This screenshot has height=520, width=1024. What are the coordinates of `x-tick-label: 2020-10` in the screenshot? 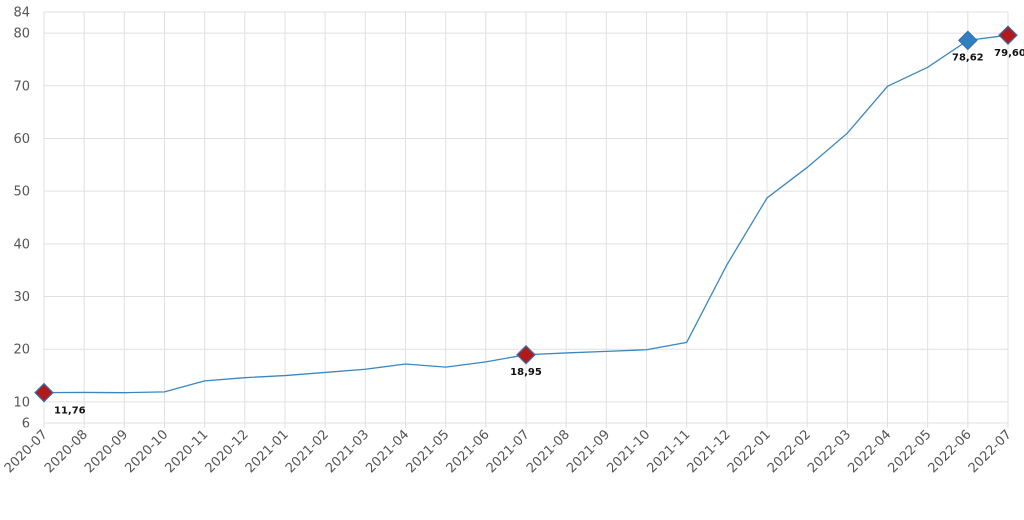 It's located at (146, 451).